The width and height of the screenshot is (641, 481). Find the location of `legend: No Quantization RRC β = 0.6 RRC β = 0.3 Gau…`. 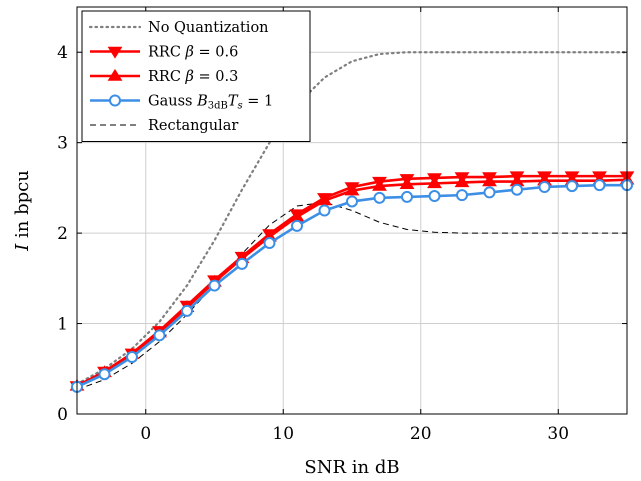

legend: No Quantization RRC β = 0.6 RRC β = 0.3 Gau… is located at coordinates (196, 76).